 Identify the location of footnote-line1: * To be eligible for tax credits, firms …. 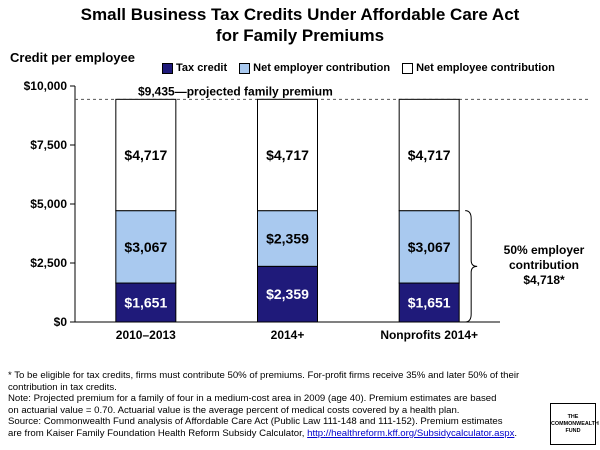
(264, 375).